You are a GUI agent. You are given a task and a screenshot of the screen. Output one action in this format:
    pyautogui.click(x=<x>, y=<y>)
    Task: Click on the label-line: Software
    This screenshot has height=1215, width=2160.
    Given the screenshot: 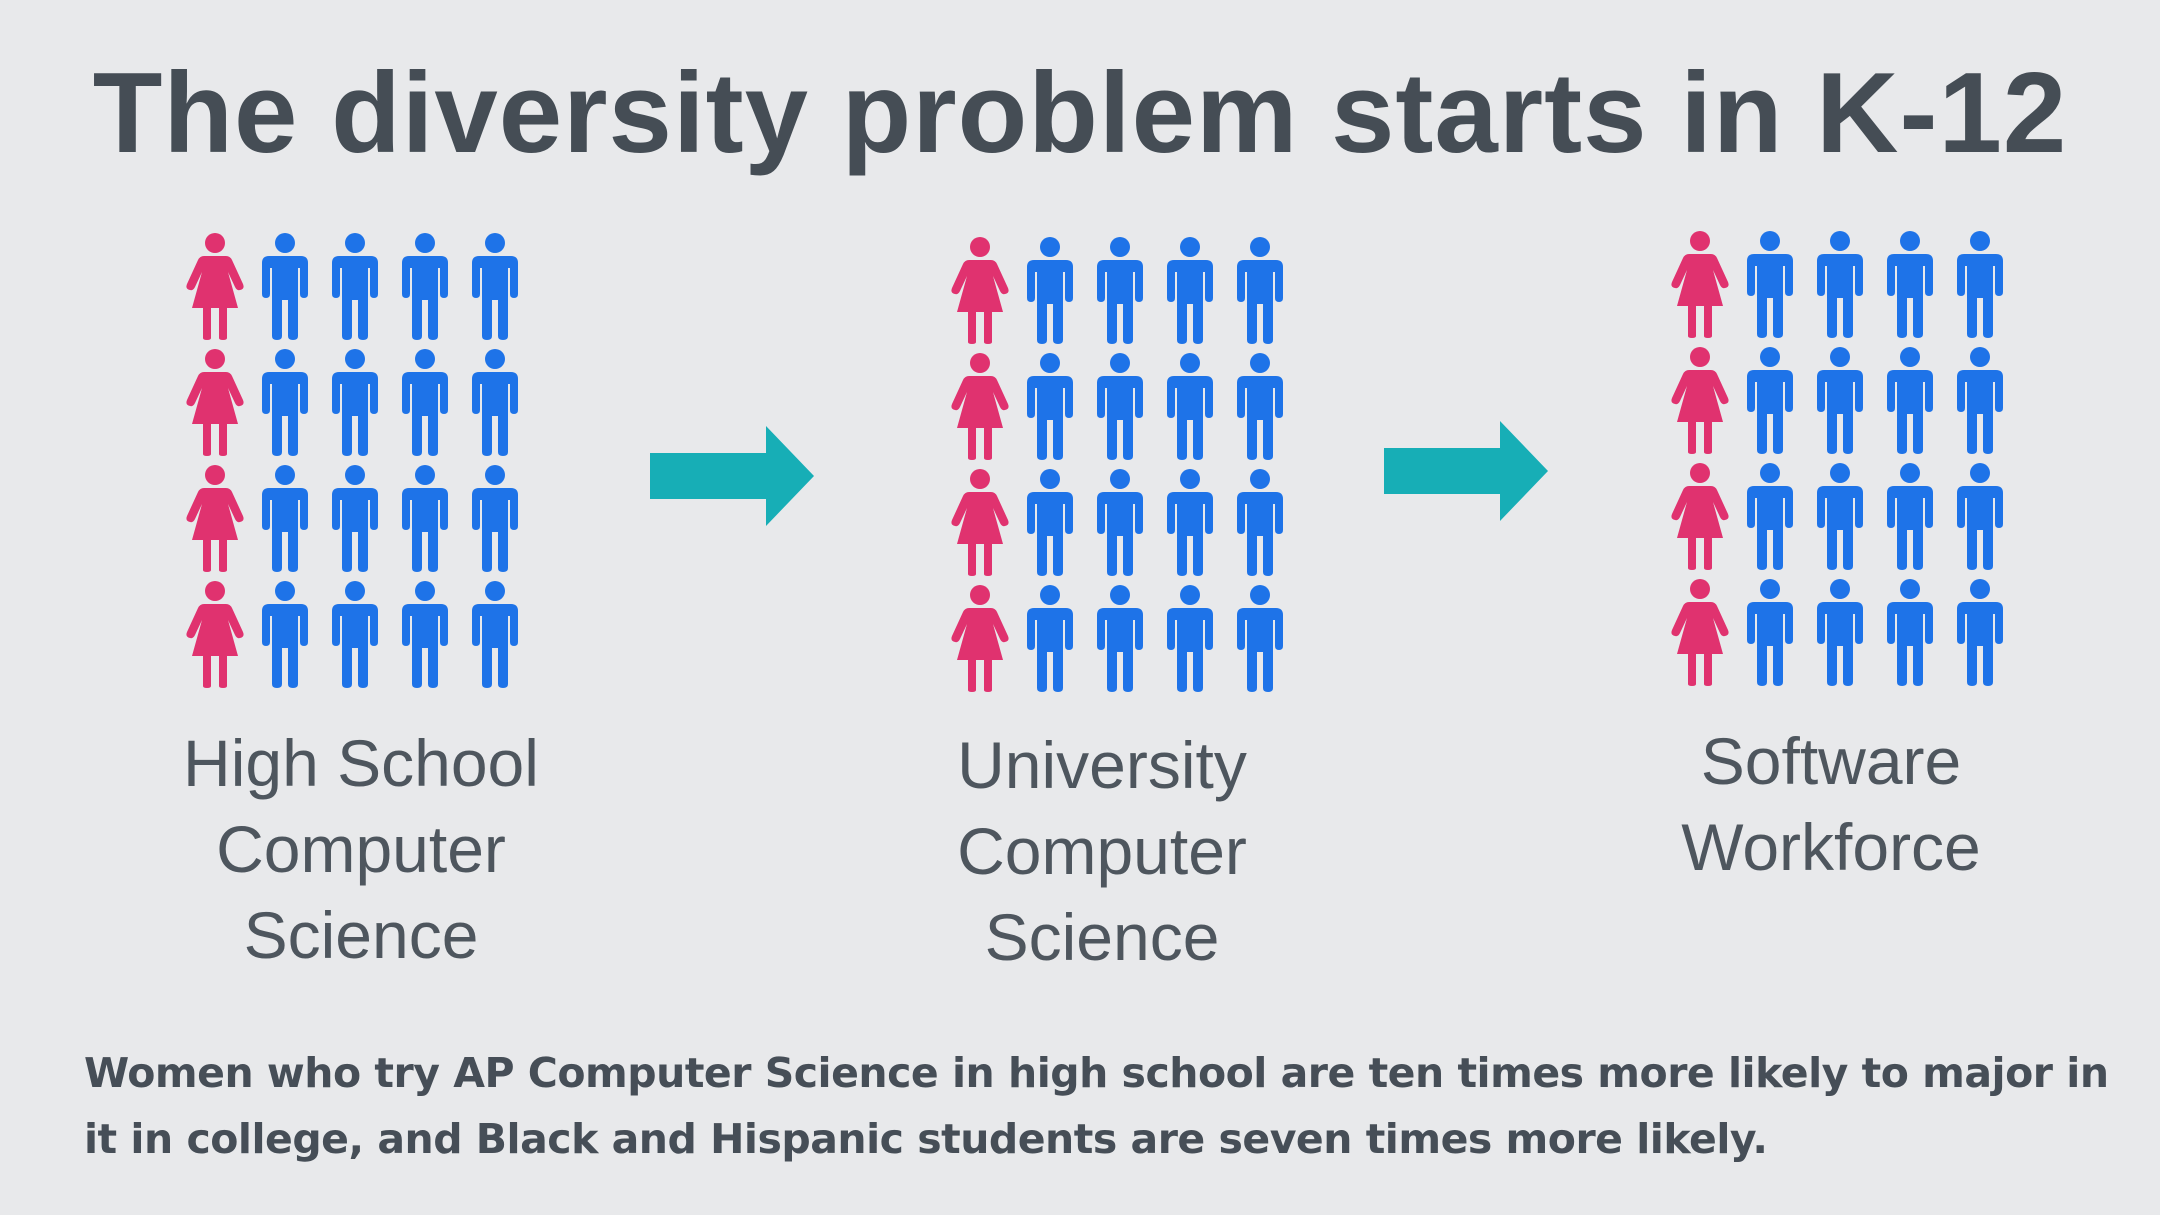 What is the action you would take?
    pyautogui.click(x=1831, y=761)
    